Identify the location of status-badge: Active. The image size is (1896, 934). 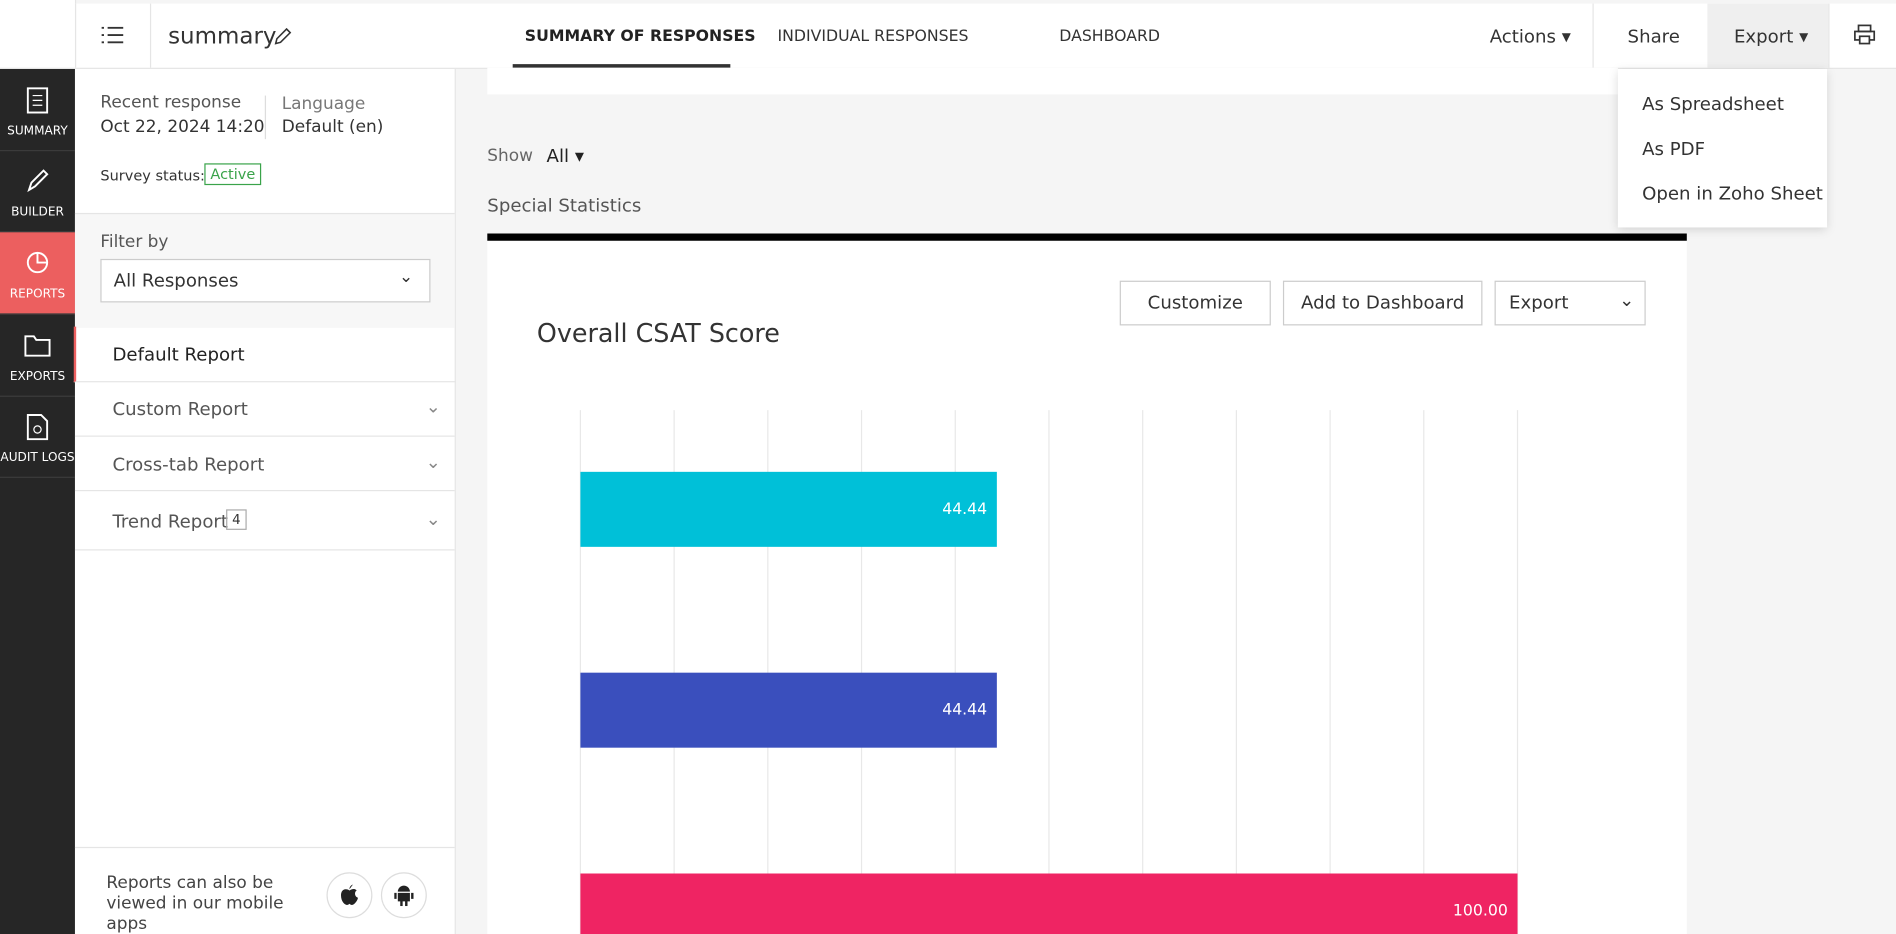
(233, 174).